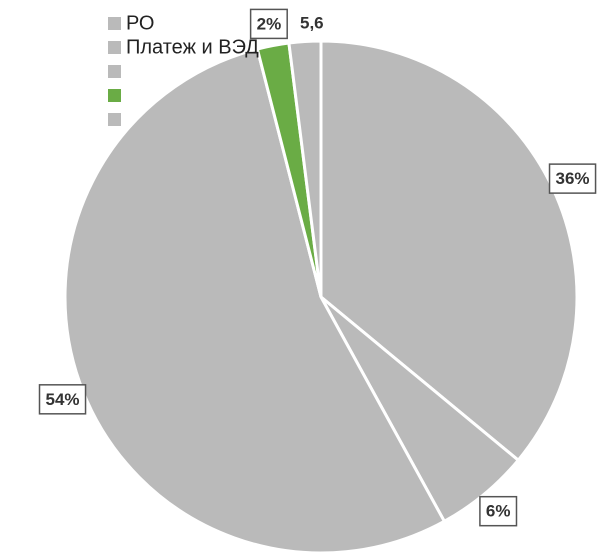  What do you see at coordinates (192, 47) in the screenshot?
I see `legend-label: Платеж и ВЭД` at bounding box center [192, 47].